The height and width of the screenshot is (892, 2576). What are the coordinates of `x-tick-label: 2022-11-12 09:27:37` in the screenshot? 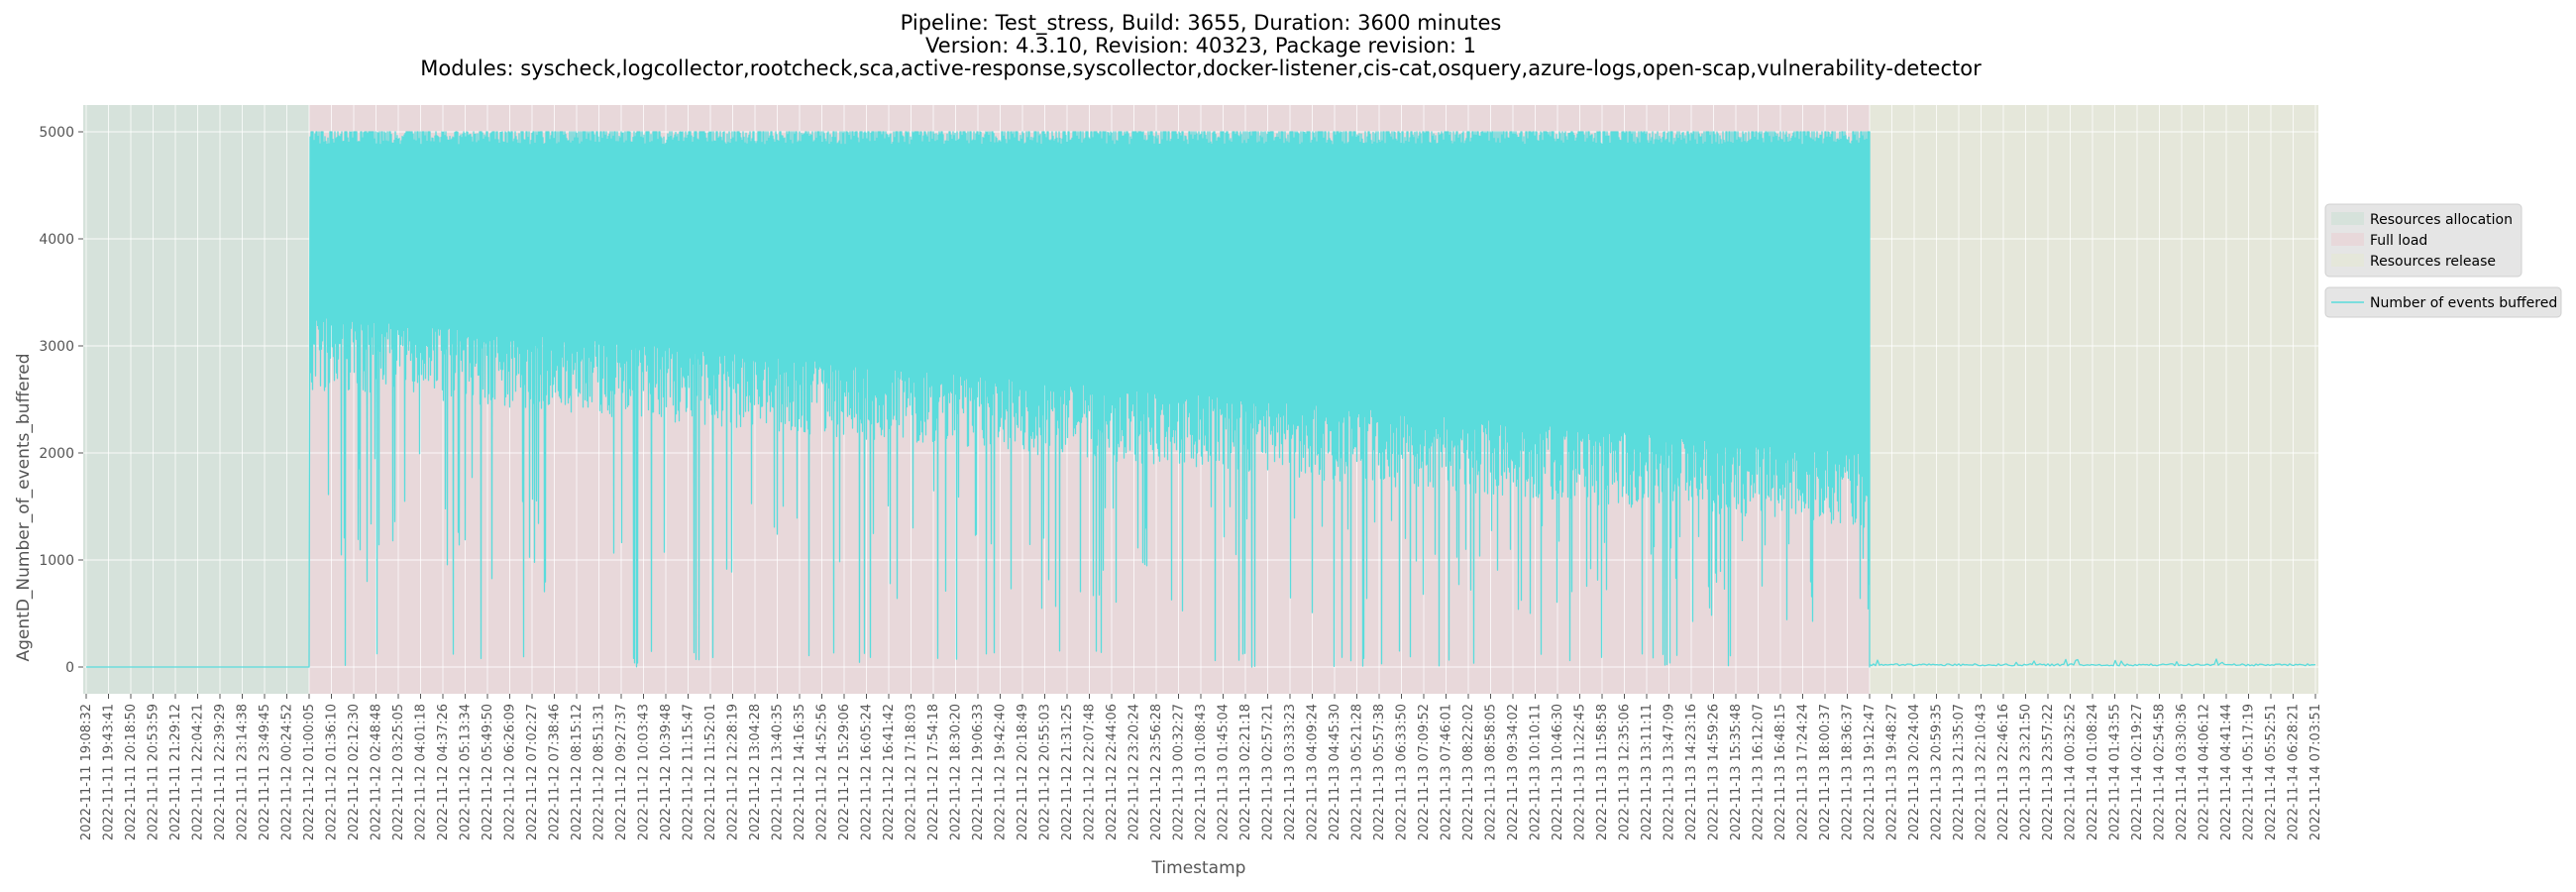 It's located at (621, 772).